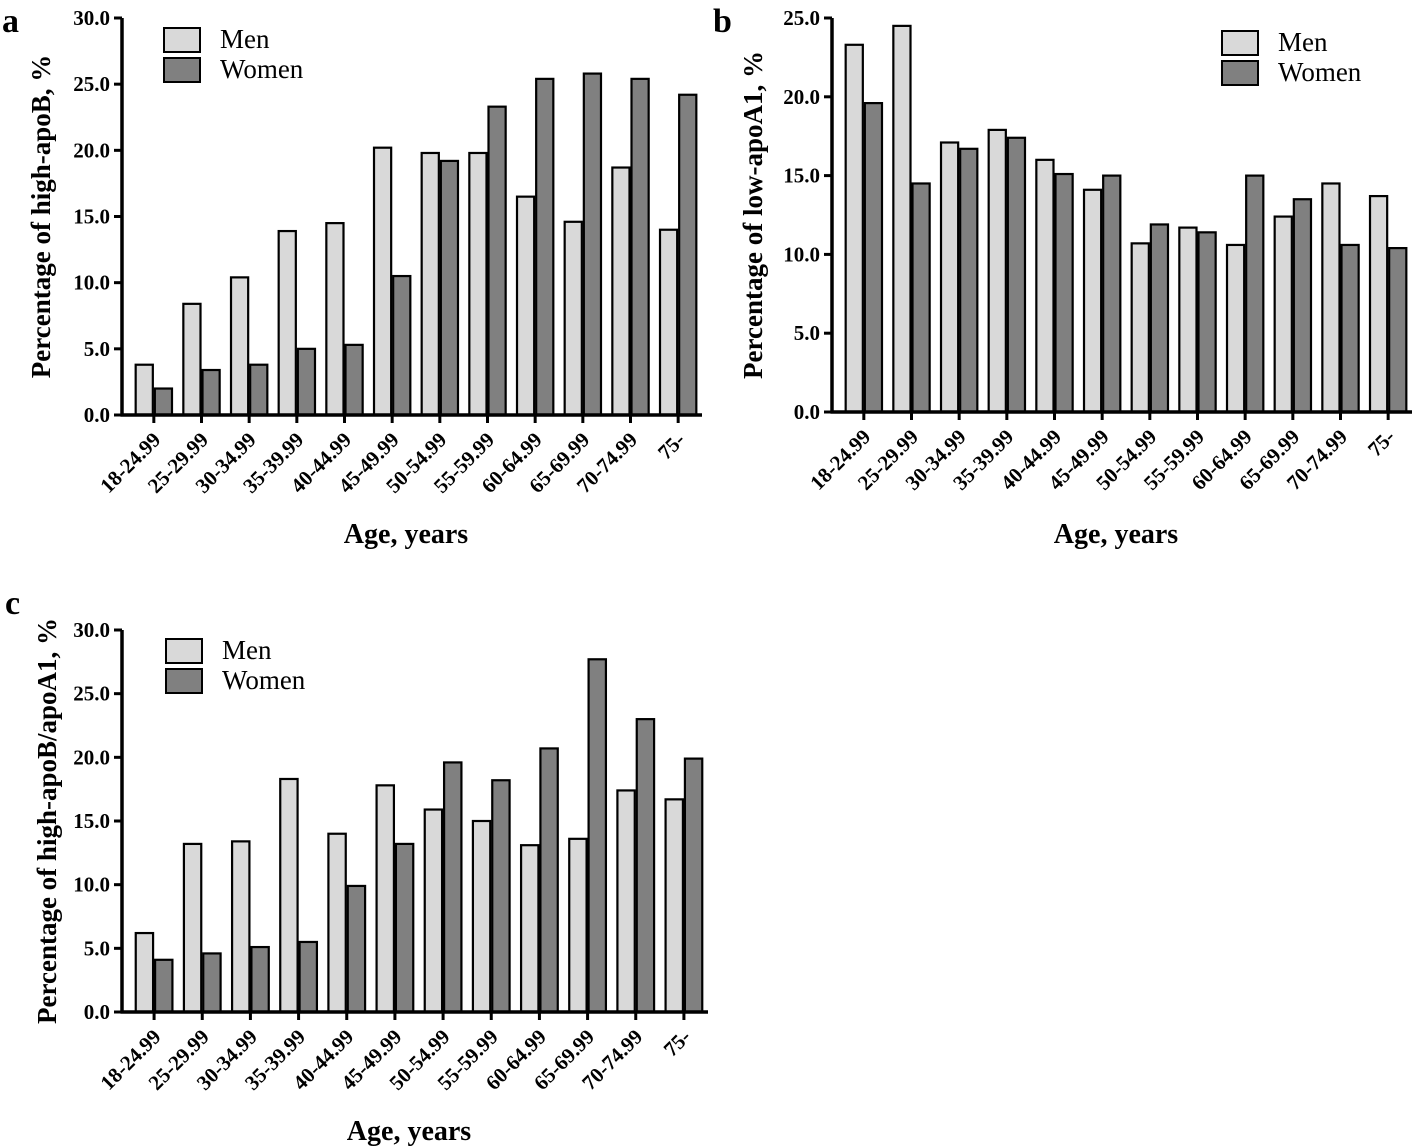 This screenshot has height=1147, width=1418. Describe the element at coordinates (47, 821) in the screenshot. I see `y-axis-title: Percentage of high-apoB/apoA1, %` at that location.